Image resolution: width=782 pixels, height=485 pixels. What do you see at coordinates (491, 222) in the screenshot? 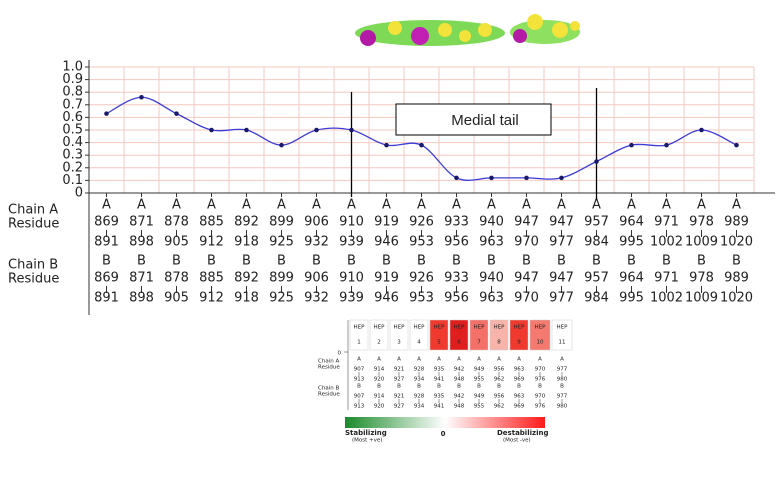
I see `x-tick-label: 940` at bounding box center [491, 222].